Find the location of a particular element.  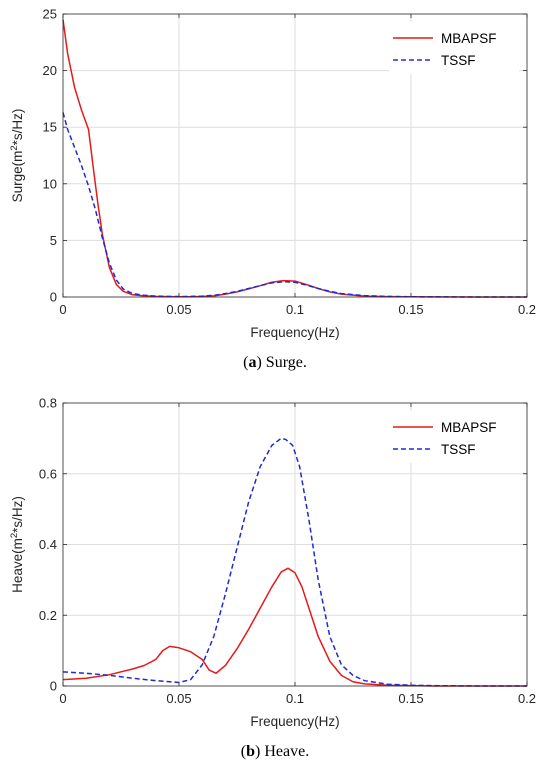

caption-surge: (a) Surge. is located at coordinates (275, 362).